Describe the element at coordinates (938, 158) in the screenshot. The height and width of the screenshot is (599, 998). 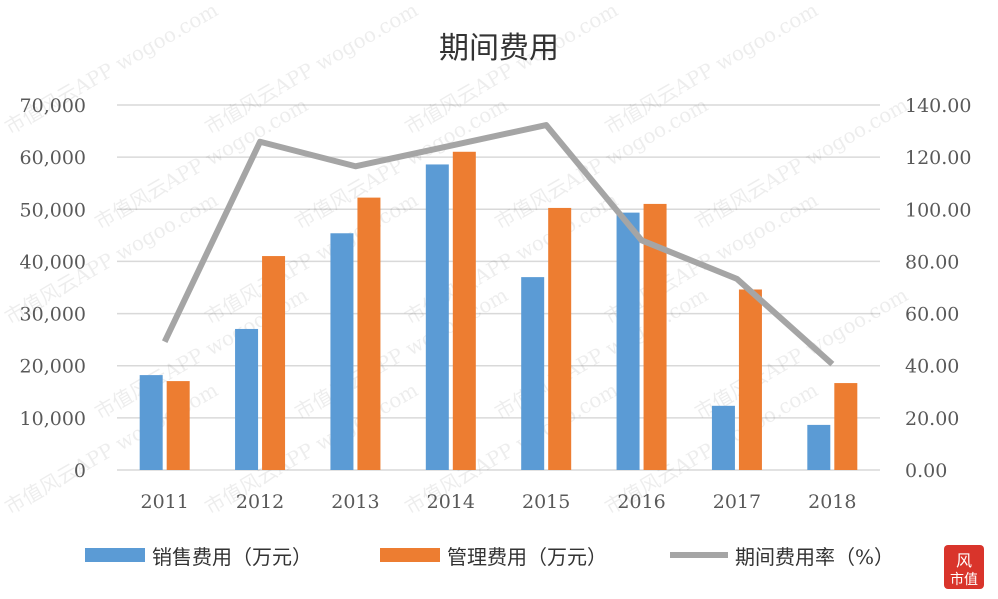
I see `right-tick-label: 120.00` at that location.